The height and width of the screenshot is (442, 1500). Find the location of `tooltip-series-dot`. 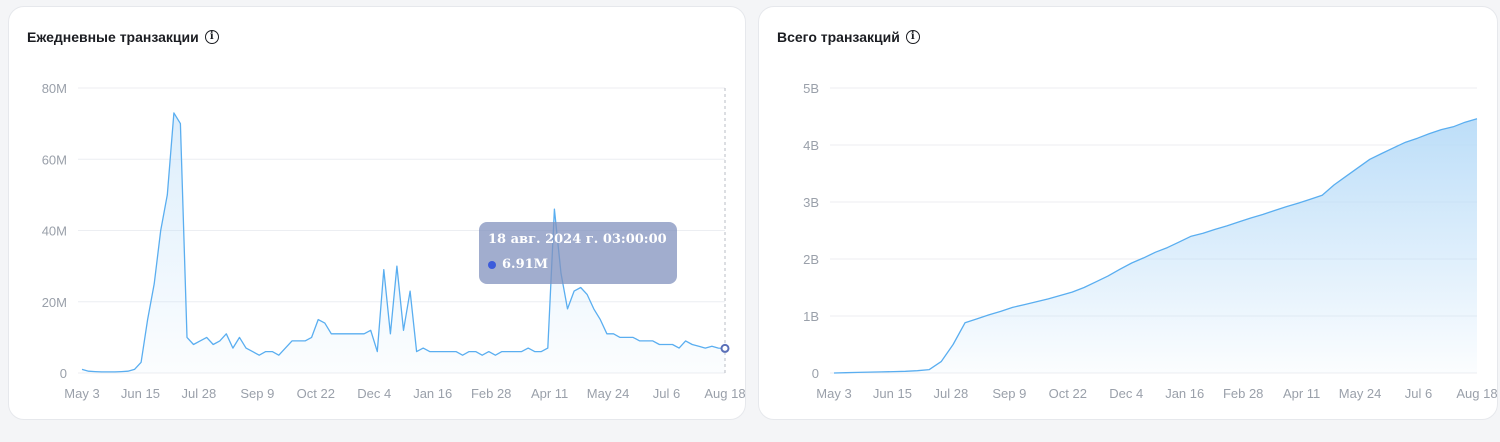

tooltip-series-dot is located at coordinates (492, 264).